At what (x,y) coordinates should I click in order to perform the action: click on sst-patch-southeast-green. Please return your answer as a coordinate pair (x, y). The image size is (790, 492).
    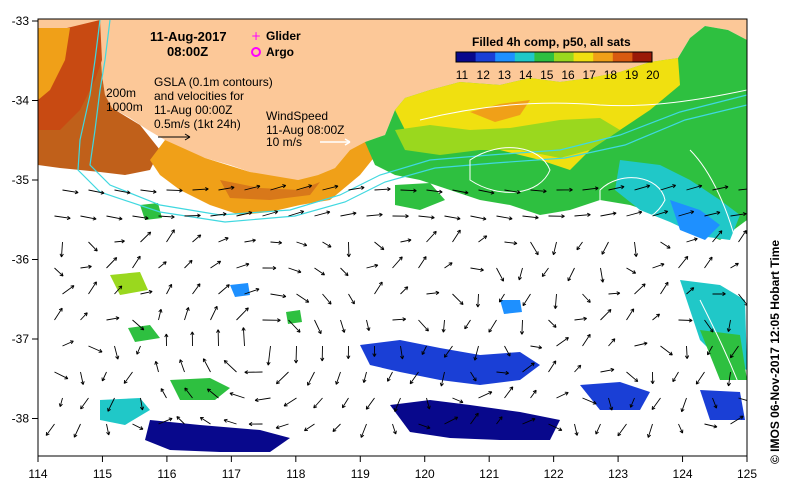
    Looking at the image, I should click on (723, 355).